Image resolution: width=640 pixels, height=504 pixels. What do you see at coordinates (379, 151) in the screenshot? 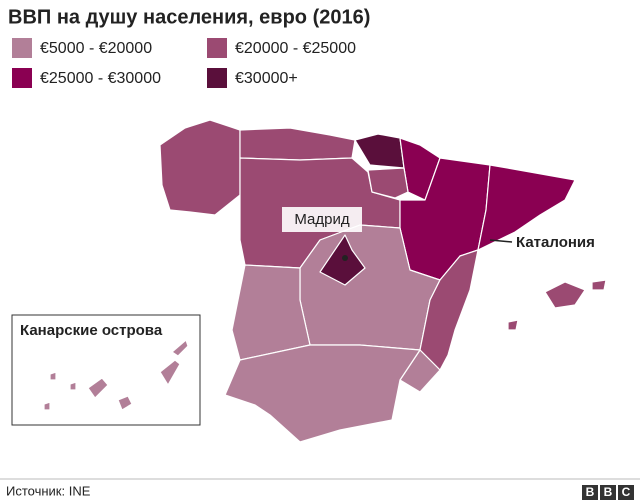
I see `region-basque` at bounding box center [379, 151].